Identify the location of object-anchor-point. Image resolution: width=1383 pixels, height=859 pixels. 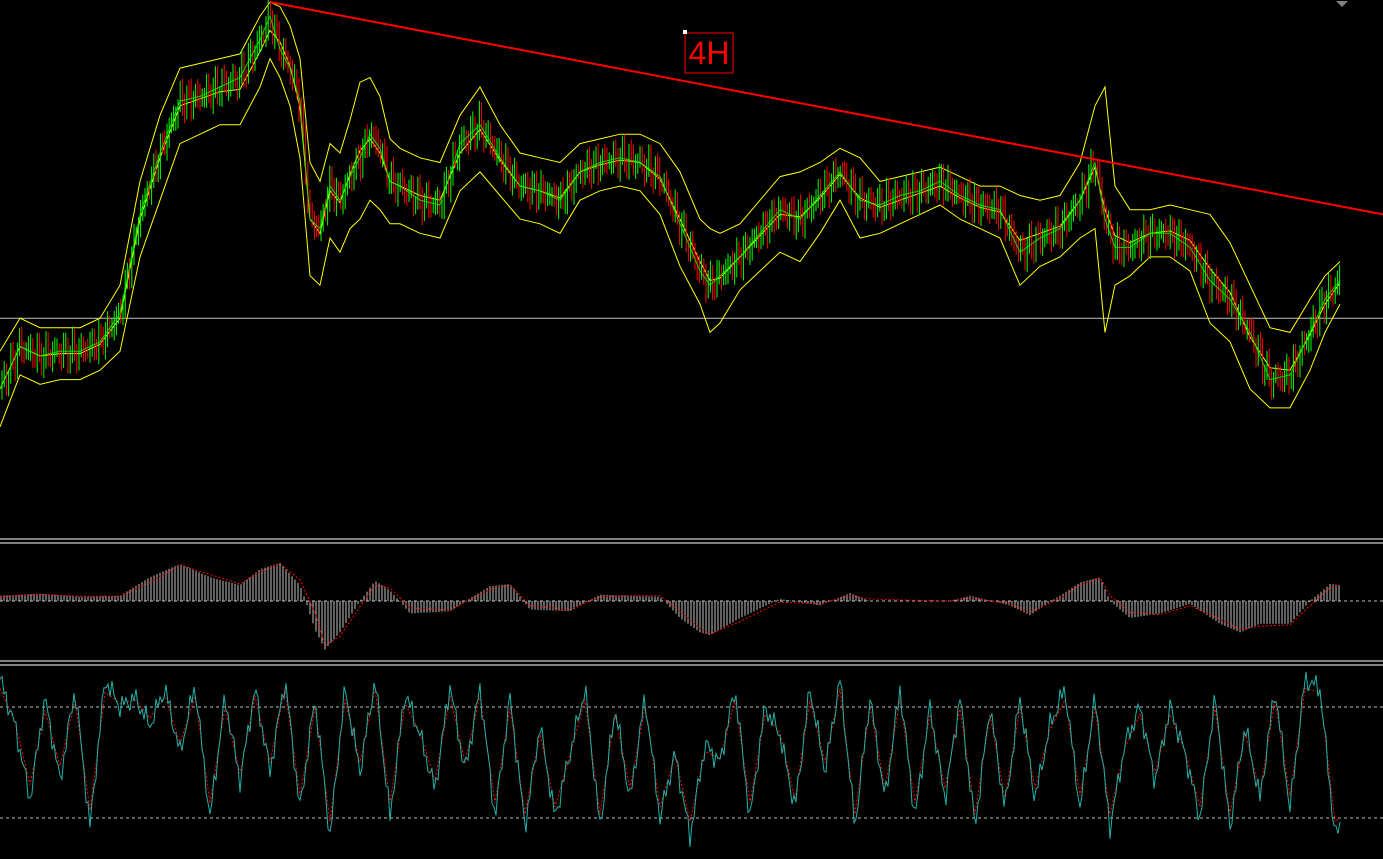
(685, 32).